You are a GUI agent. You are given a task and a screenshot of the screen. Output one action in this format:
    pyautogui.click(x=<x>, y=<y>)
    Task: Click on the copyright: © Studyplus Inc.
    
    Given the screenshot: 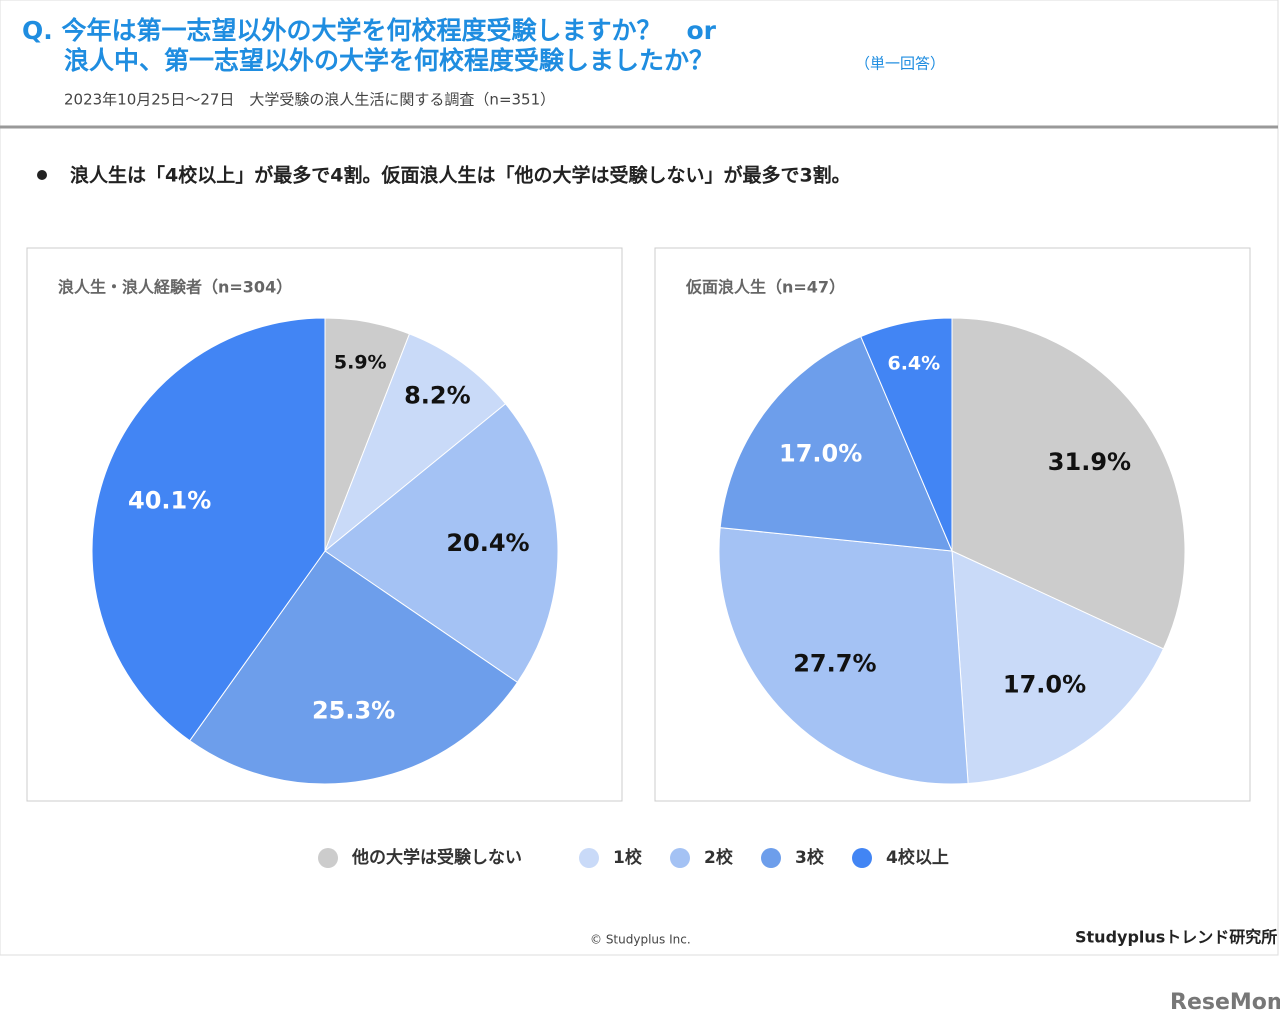 What is the action you would take?
    pyautogui.click(x=640, y=940)
    